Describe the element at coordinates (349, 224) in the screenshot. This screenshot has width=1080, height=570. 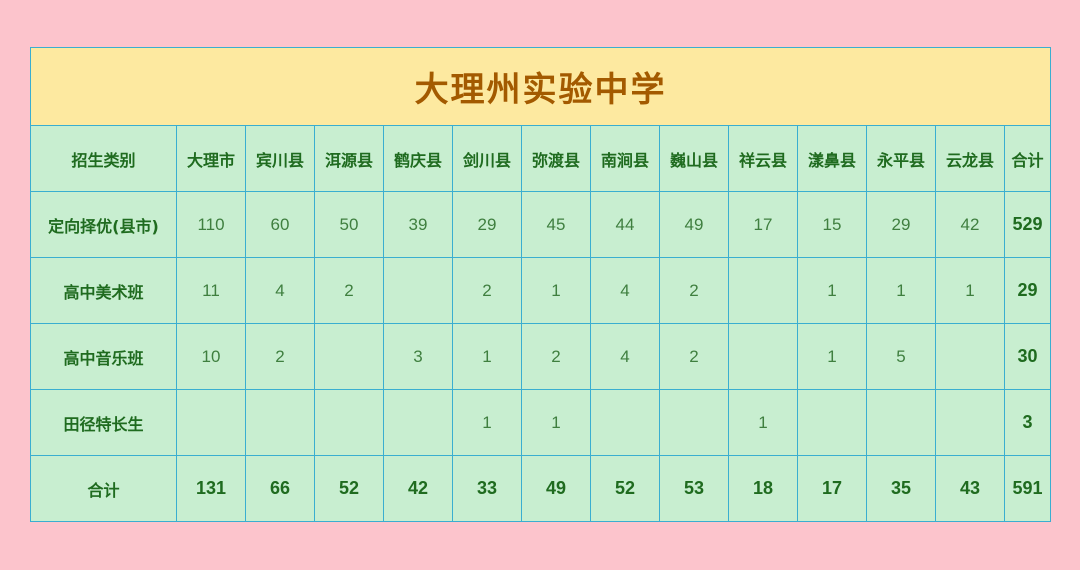
I see `table-cell: 50` at that location.